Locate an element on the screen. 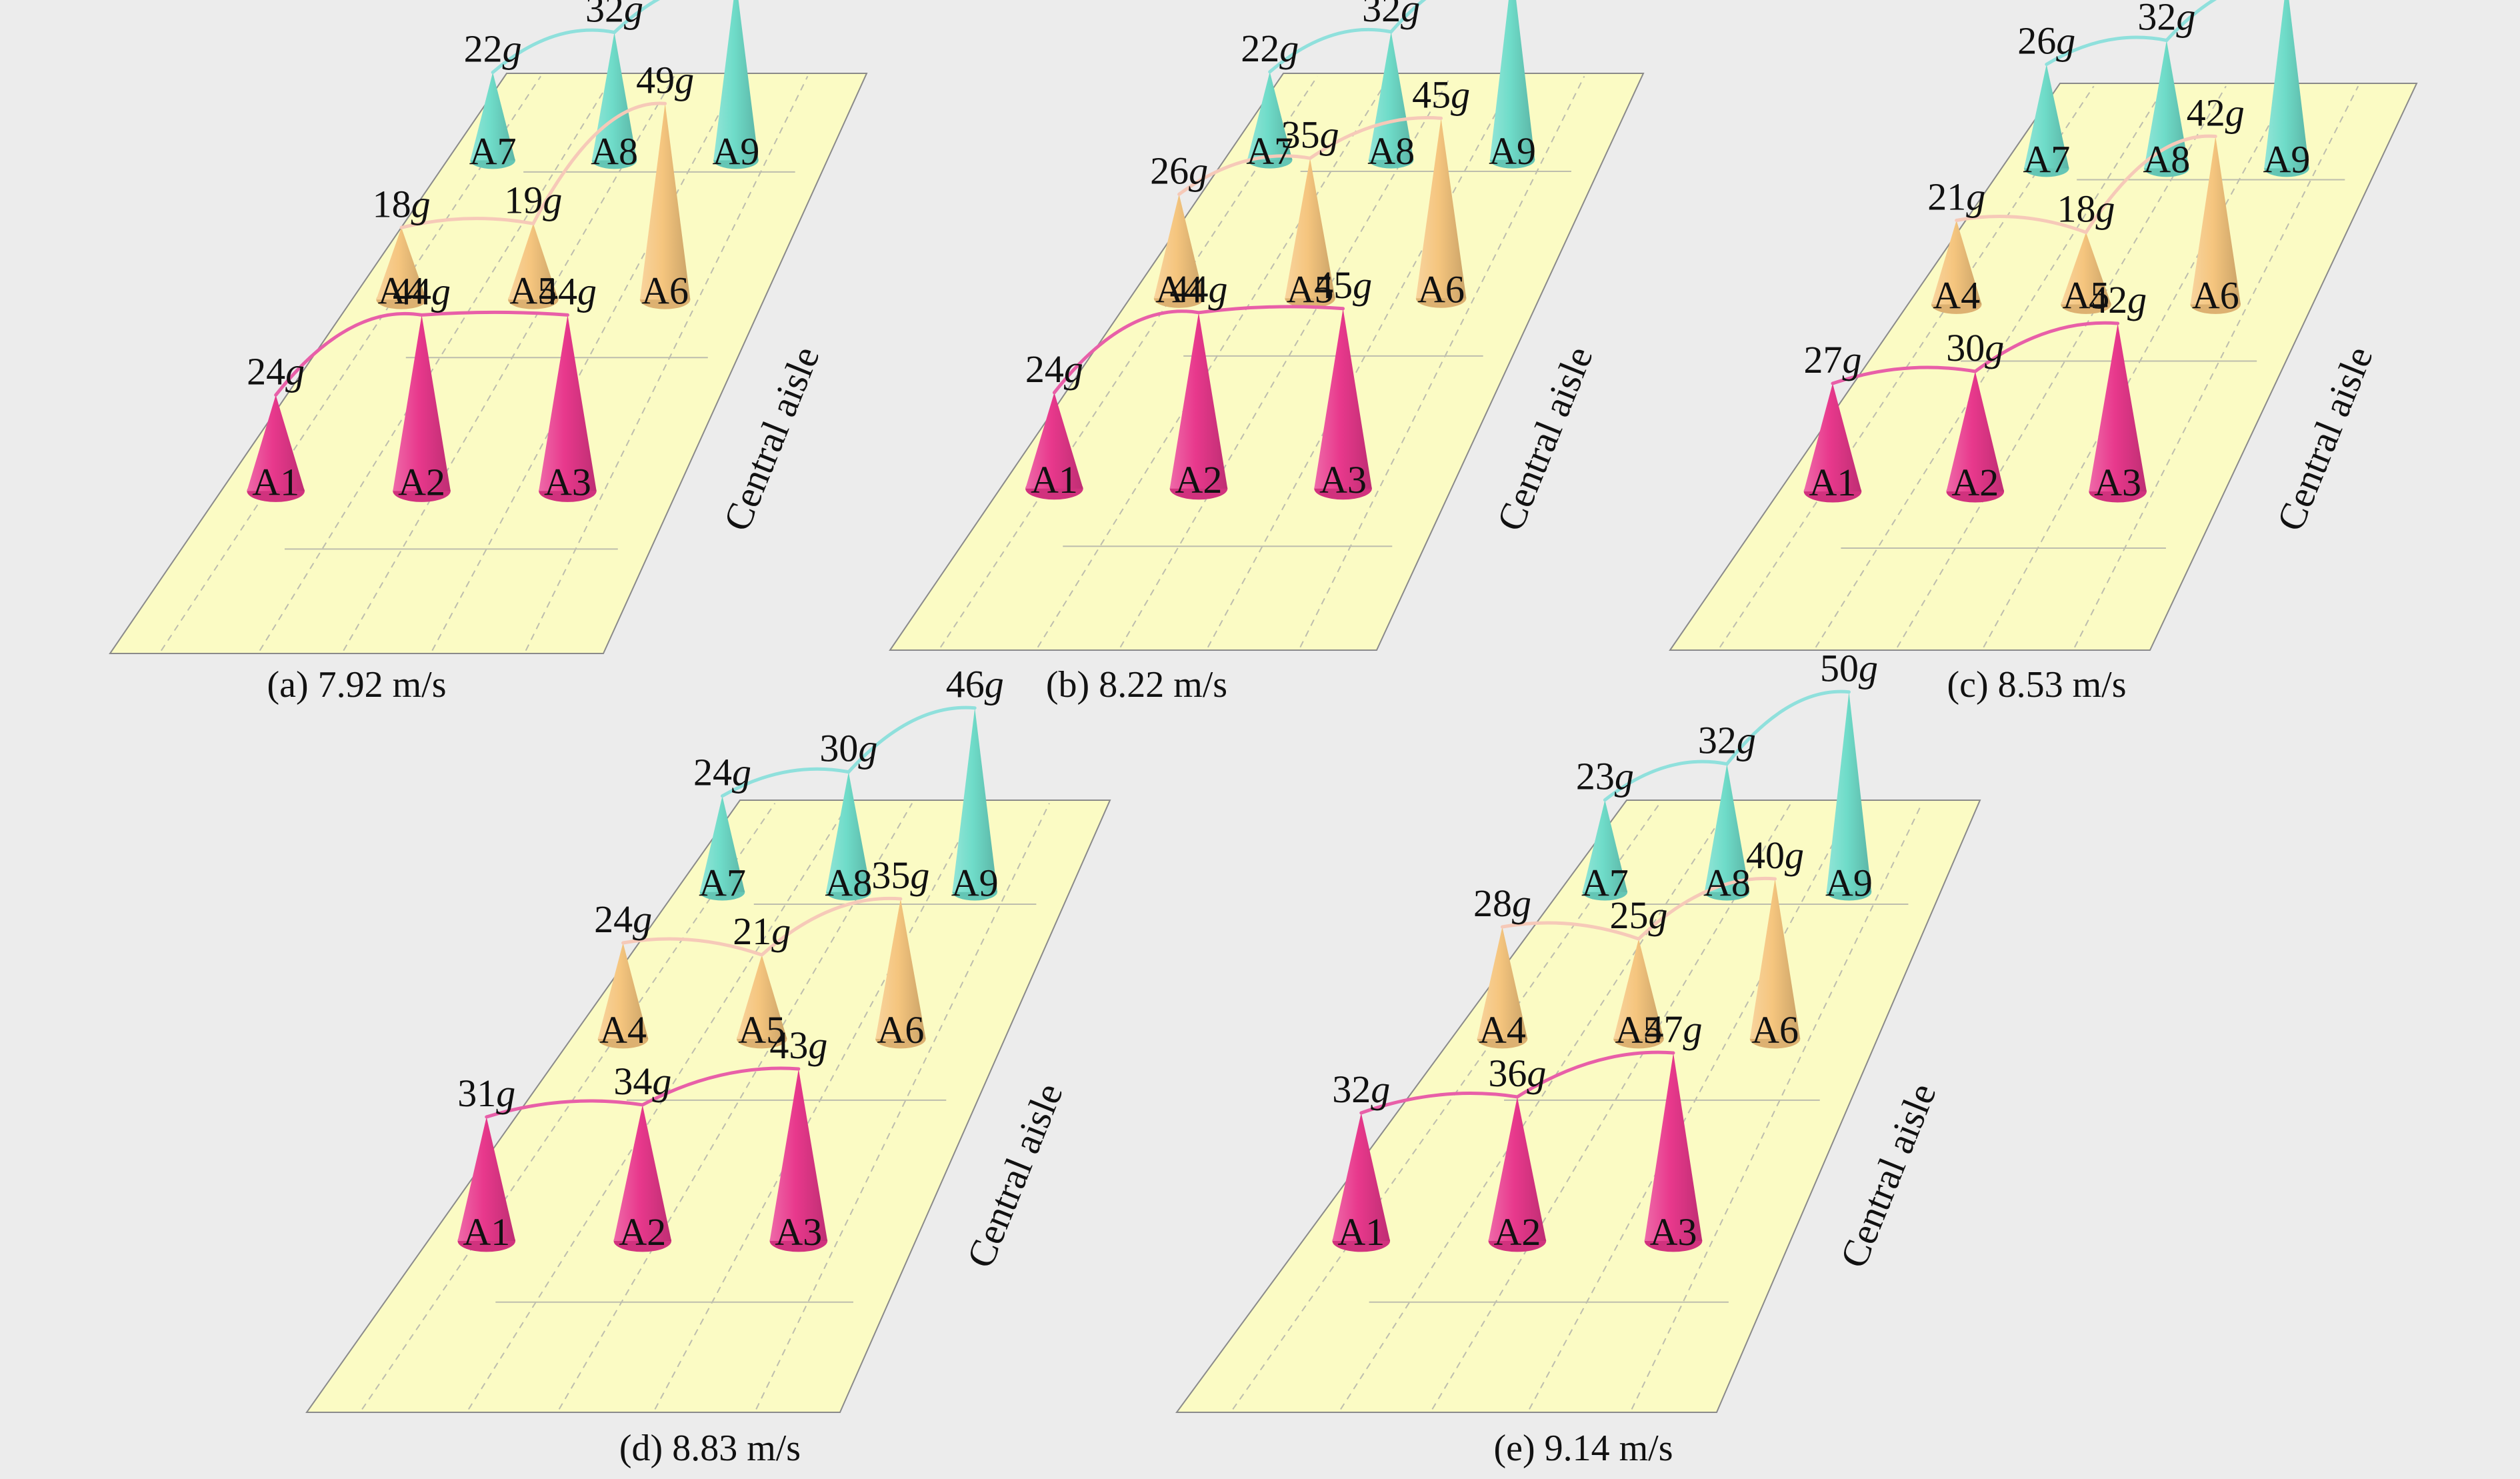 This screenshot has width=2520, height=1479. value-label: 23g is located at coordinates (1605, 776).